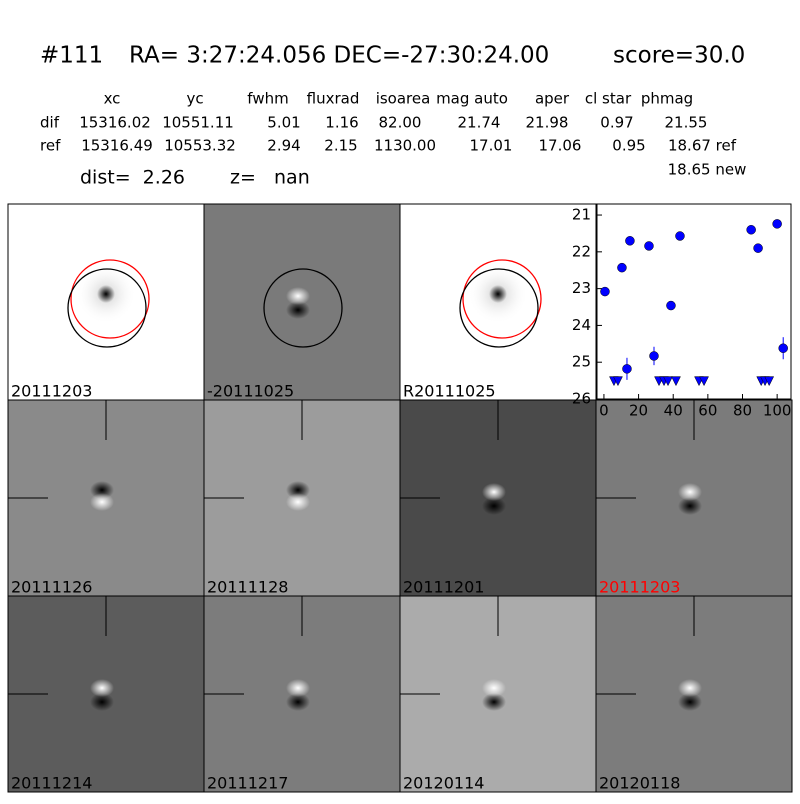  Describe the element at coordinates (479, 123) in the screenshot. I see `table-cell: 21.74` at that location.